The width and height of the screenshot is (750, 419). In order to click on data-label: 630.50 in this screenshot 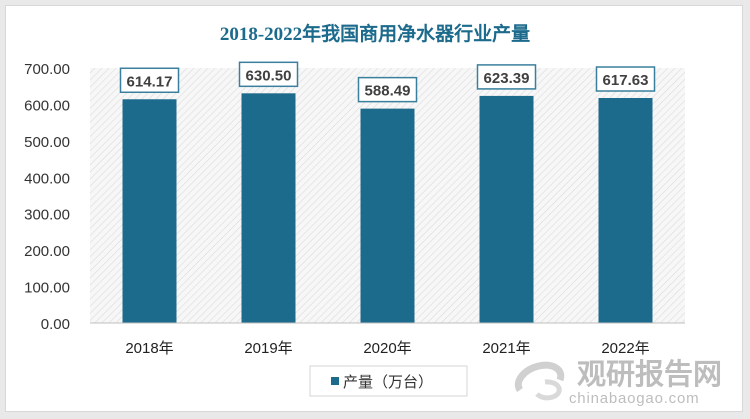, I will do `click(269, 75)`.